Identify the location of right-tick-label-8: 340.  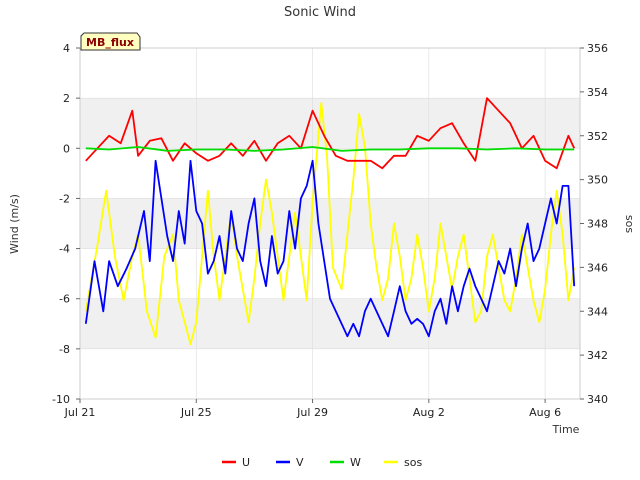
(597, 399).